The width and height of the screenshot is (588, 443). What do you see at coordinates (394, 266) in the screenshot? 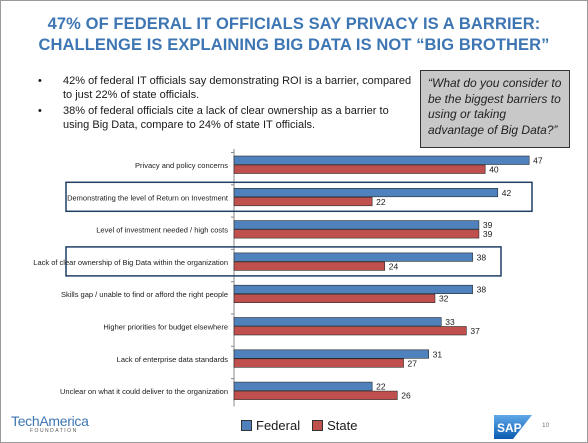
I see `data-label-state: 24` at bounding box center [394, 266].